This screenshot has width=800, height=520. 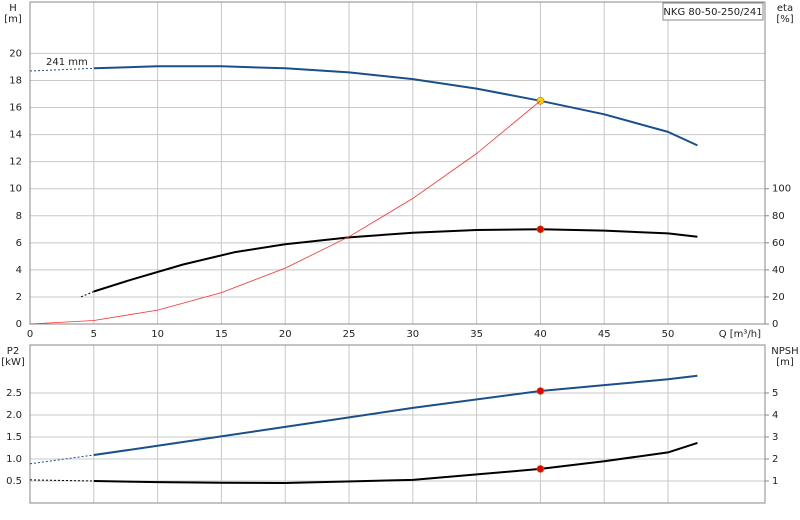 What do you see at coordinates (15, 189) in the screenshot?
I see `y-tick-label: 10` at bounding box center [15, 189].